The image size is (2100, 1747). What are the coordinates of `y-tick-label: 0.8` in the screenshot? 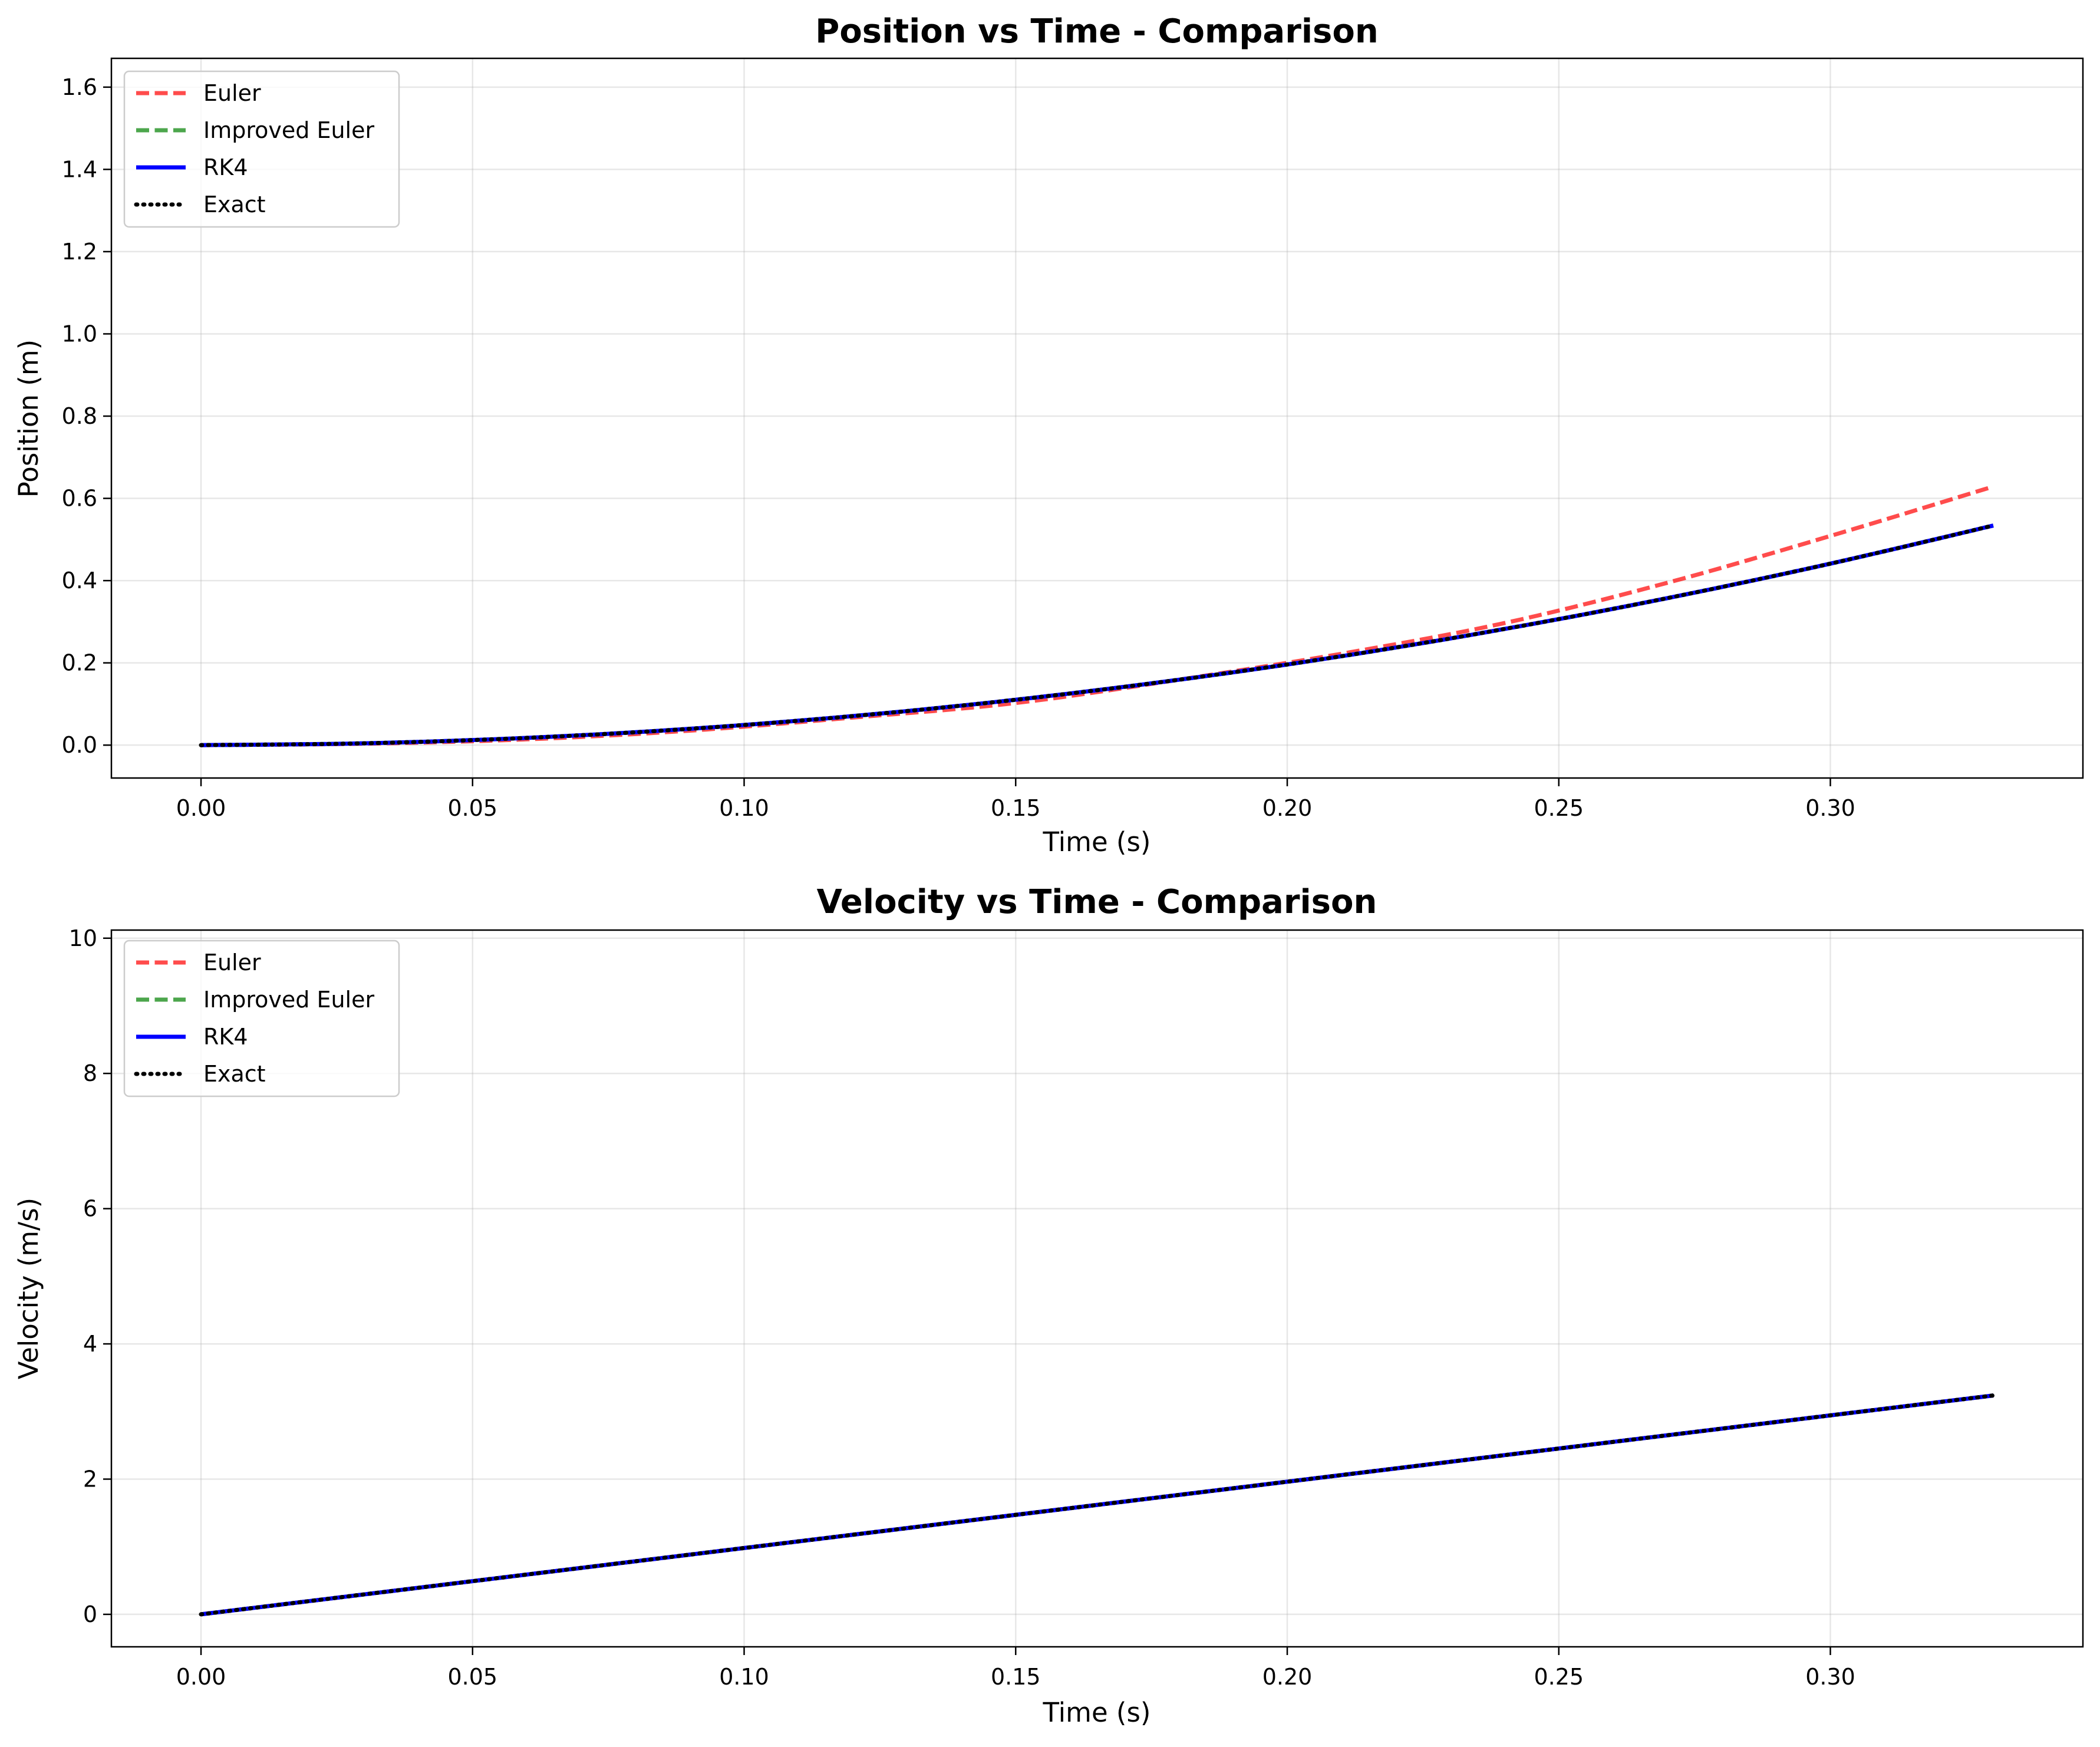 It's located at (80, 416).